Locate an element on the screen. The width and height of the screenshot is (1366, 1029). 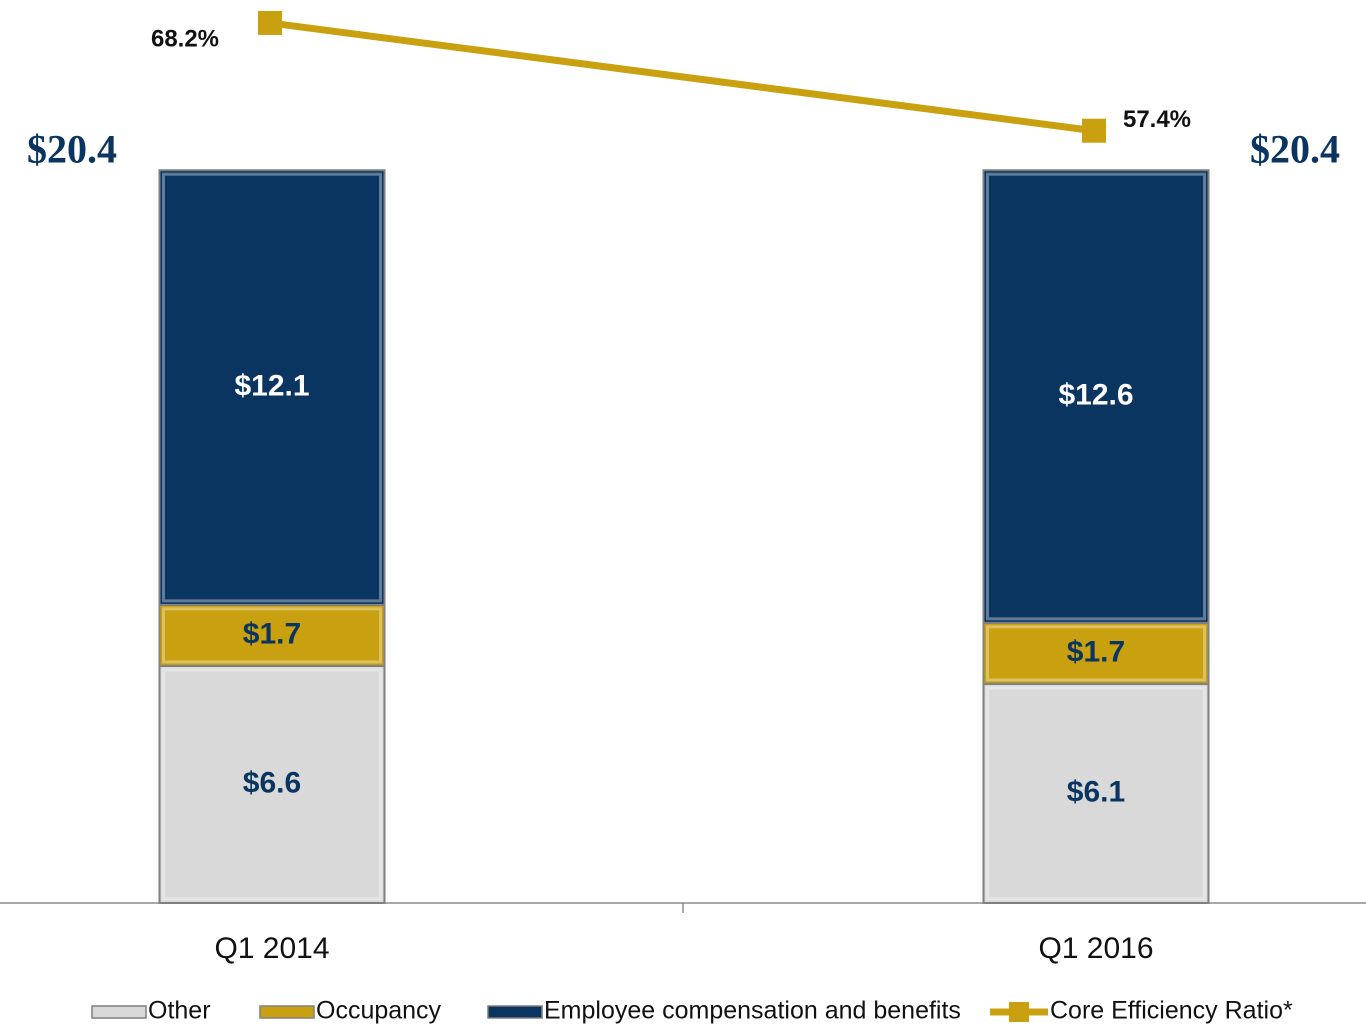
segment-label: $12.1 is located at coordinates (271, 385).